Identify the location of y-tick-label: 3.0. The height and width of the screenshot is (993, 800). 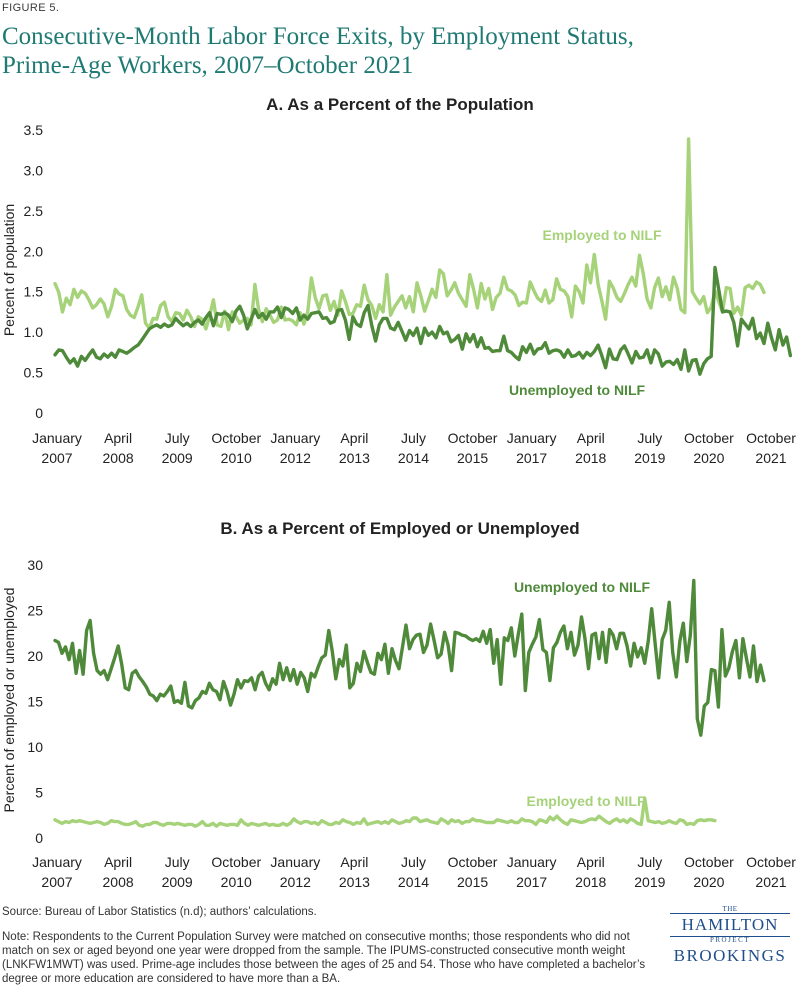
(34, 170).